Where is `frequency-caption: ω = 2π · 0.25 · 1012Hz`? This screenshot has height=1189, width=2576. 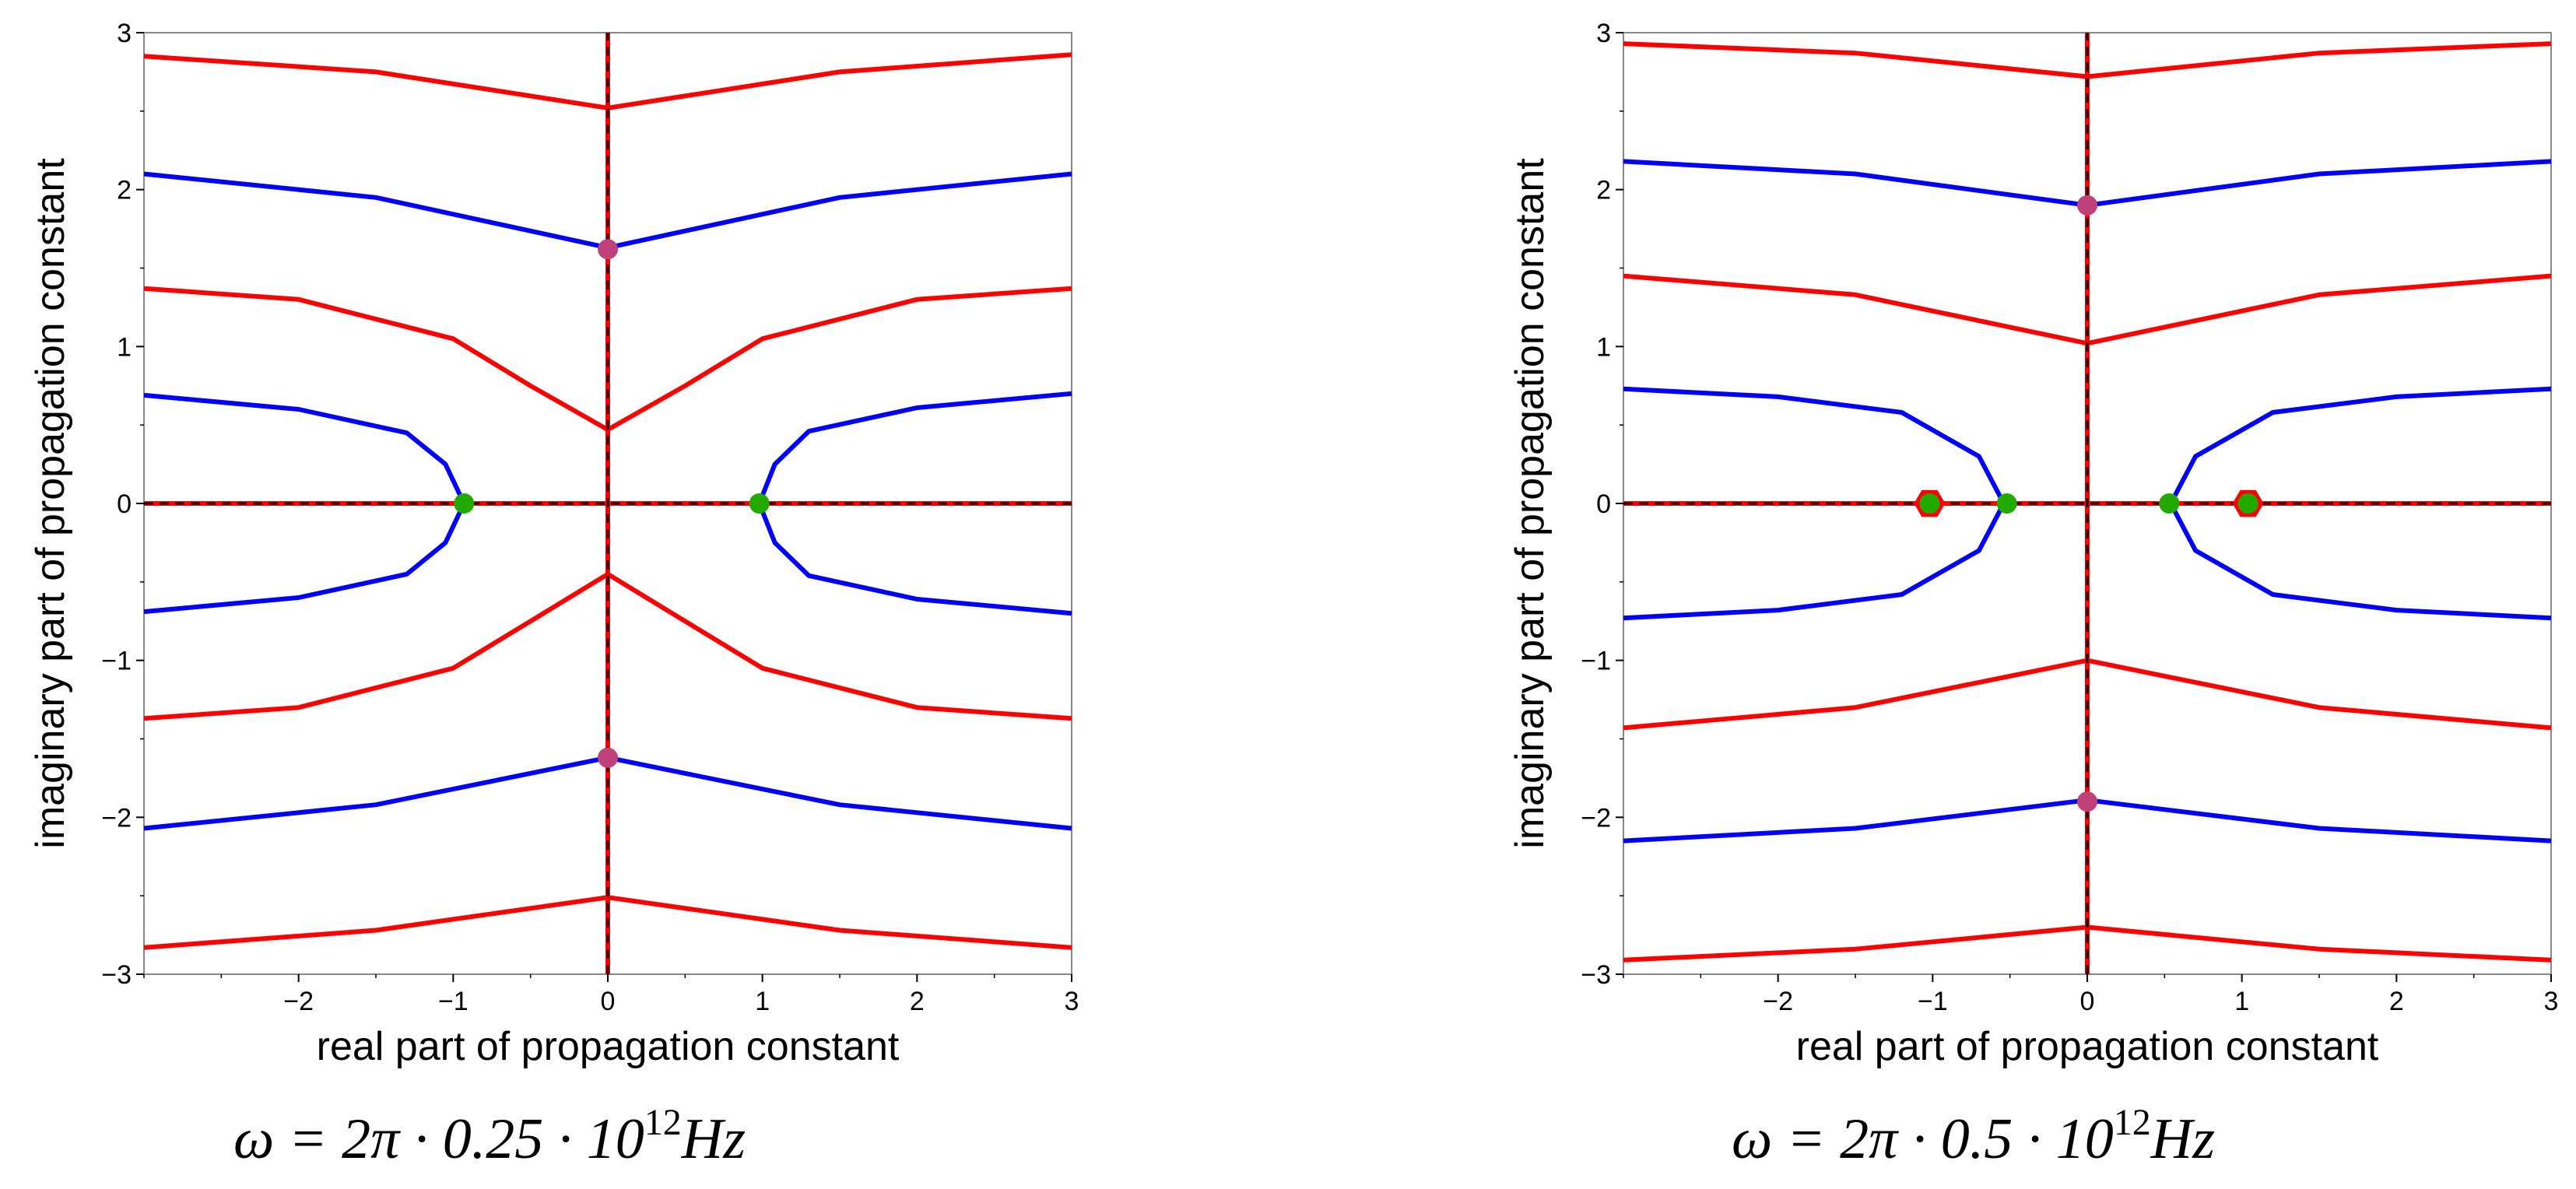
frequency-caption: ω = 2π · 0.25 · 1012Hz is located at coordinates (490, 1136).